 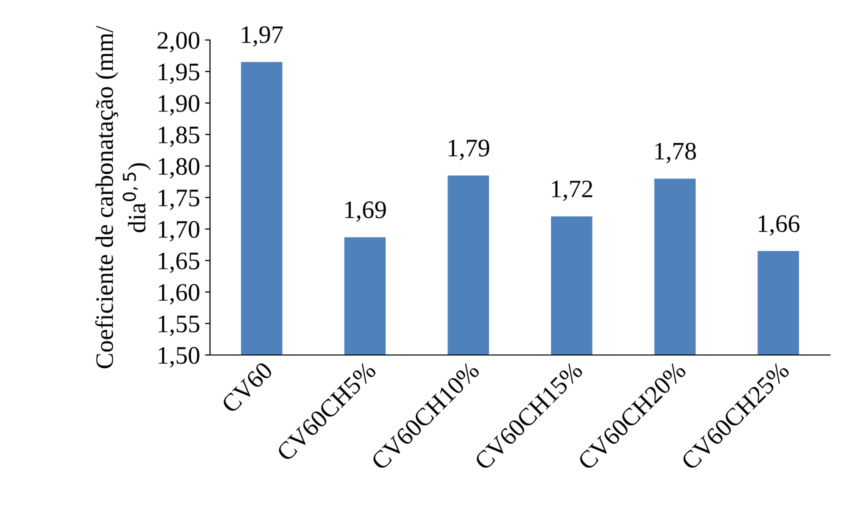 What do you see at coordinates (179, 105) in the screenshot?
I see `y-tick-label: 1,90` at bounding box center [179, 105].